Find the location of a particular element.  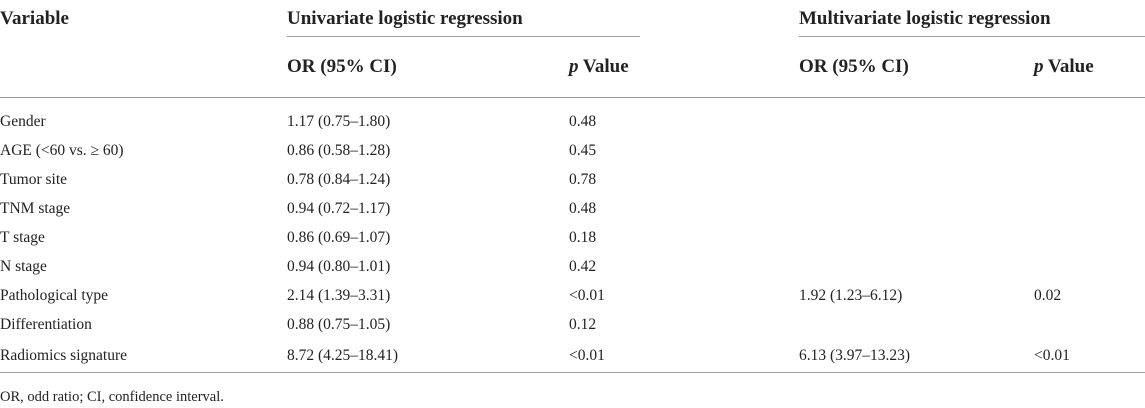

cell-multi-or: 6.13 (3.97–13.23) is located at coordinates (916, 356).